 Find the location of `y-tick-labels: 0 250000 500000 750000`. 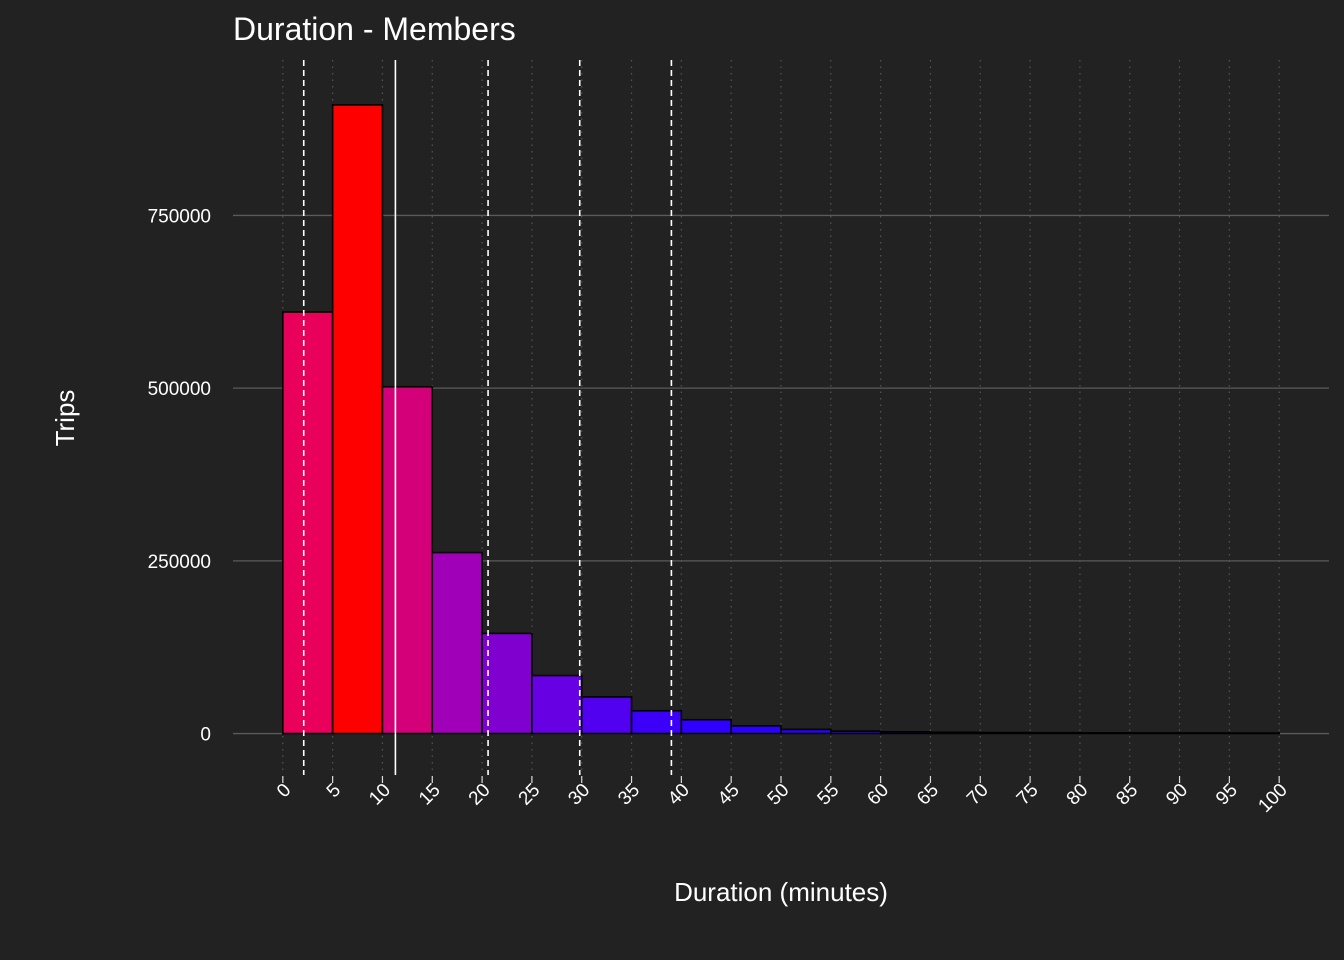

y-tick-labels: 0 250000 500000 750000 is located at coordinates (179, 475).